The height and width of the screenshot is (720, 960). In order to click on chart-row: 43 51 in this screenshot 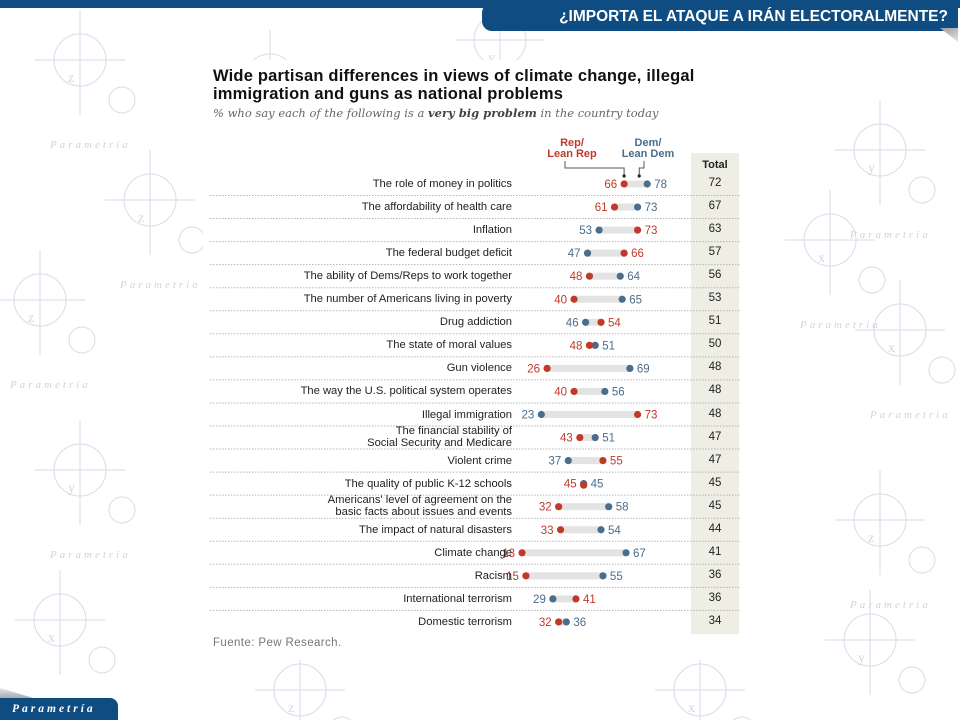, I will do `click(475, 441)`.